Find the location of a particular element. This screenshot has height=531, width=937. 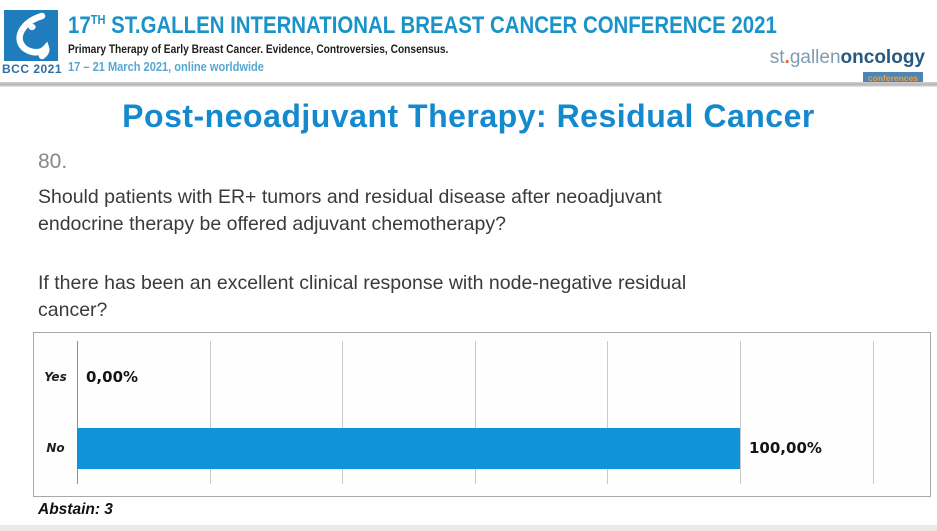

brand-suffix: oncology is located at coordinates (882, 57).